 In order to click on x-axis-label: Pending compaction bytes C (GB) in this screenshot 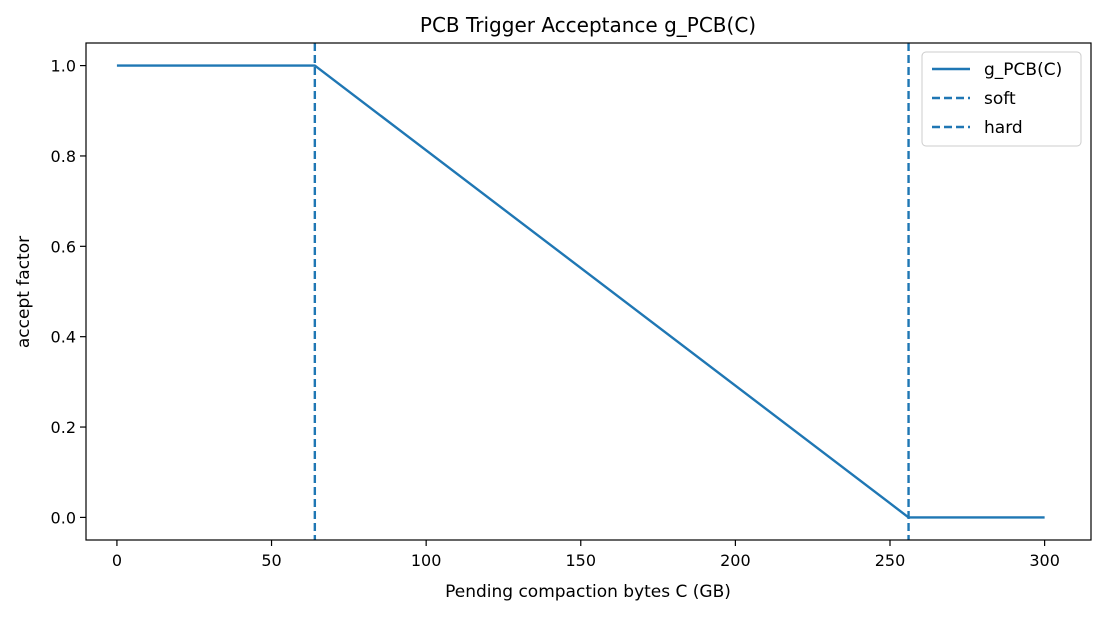, I will do `click(588, 592)`.